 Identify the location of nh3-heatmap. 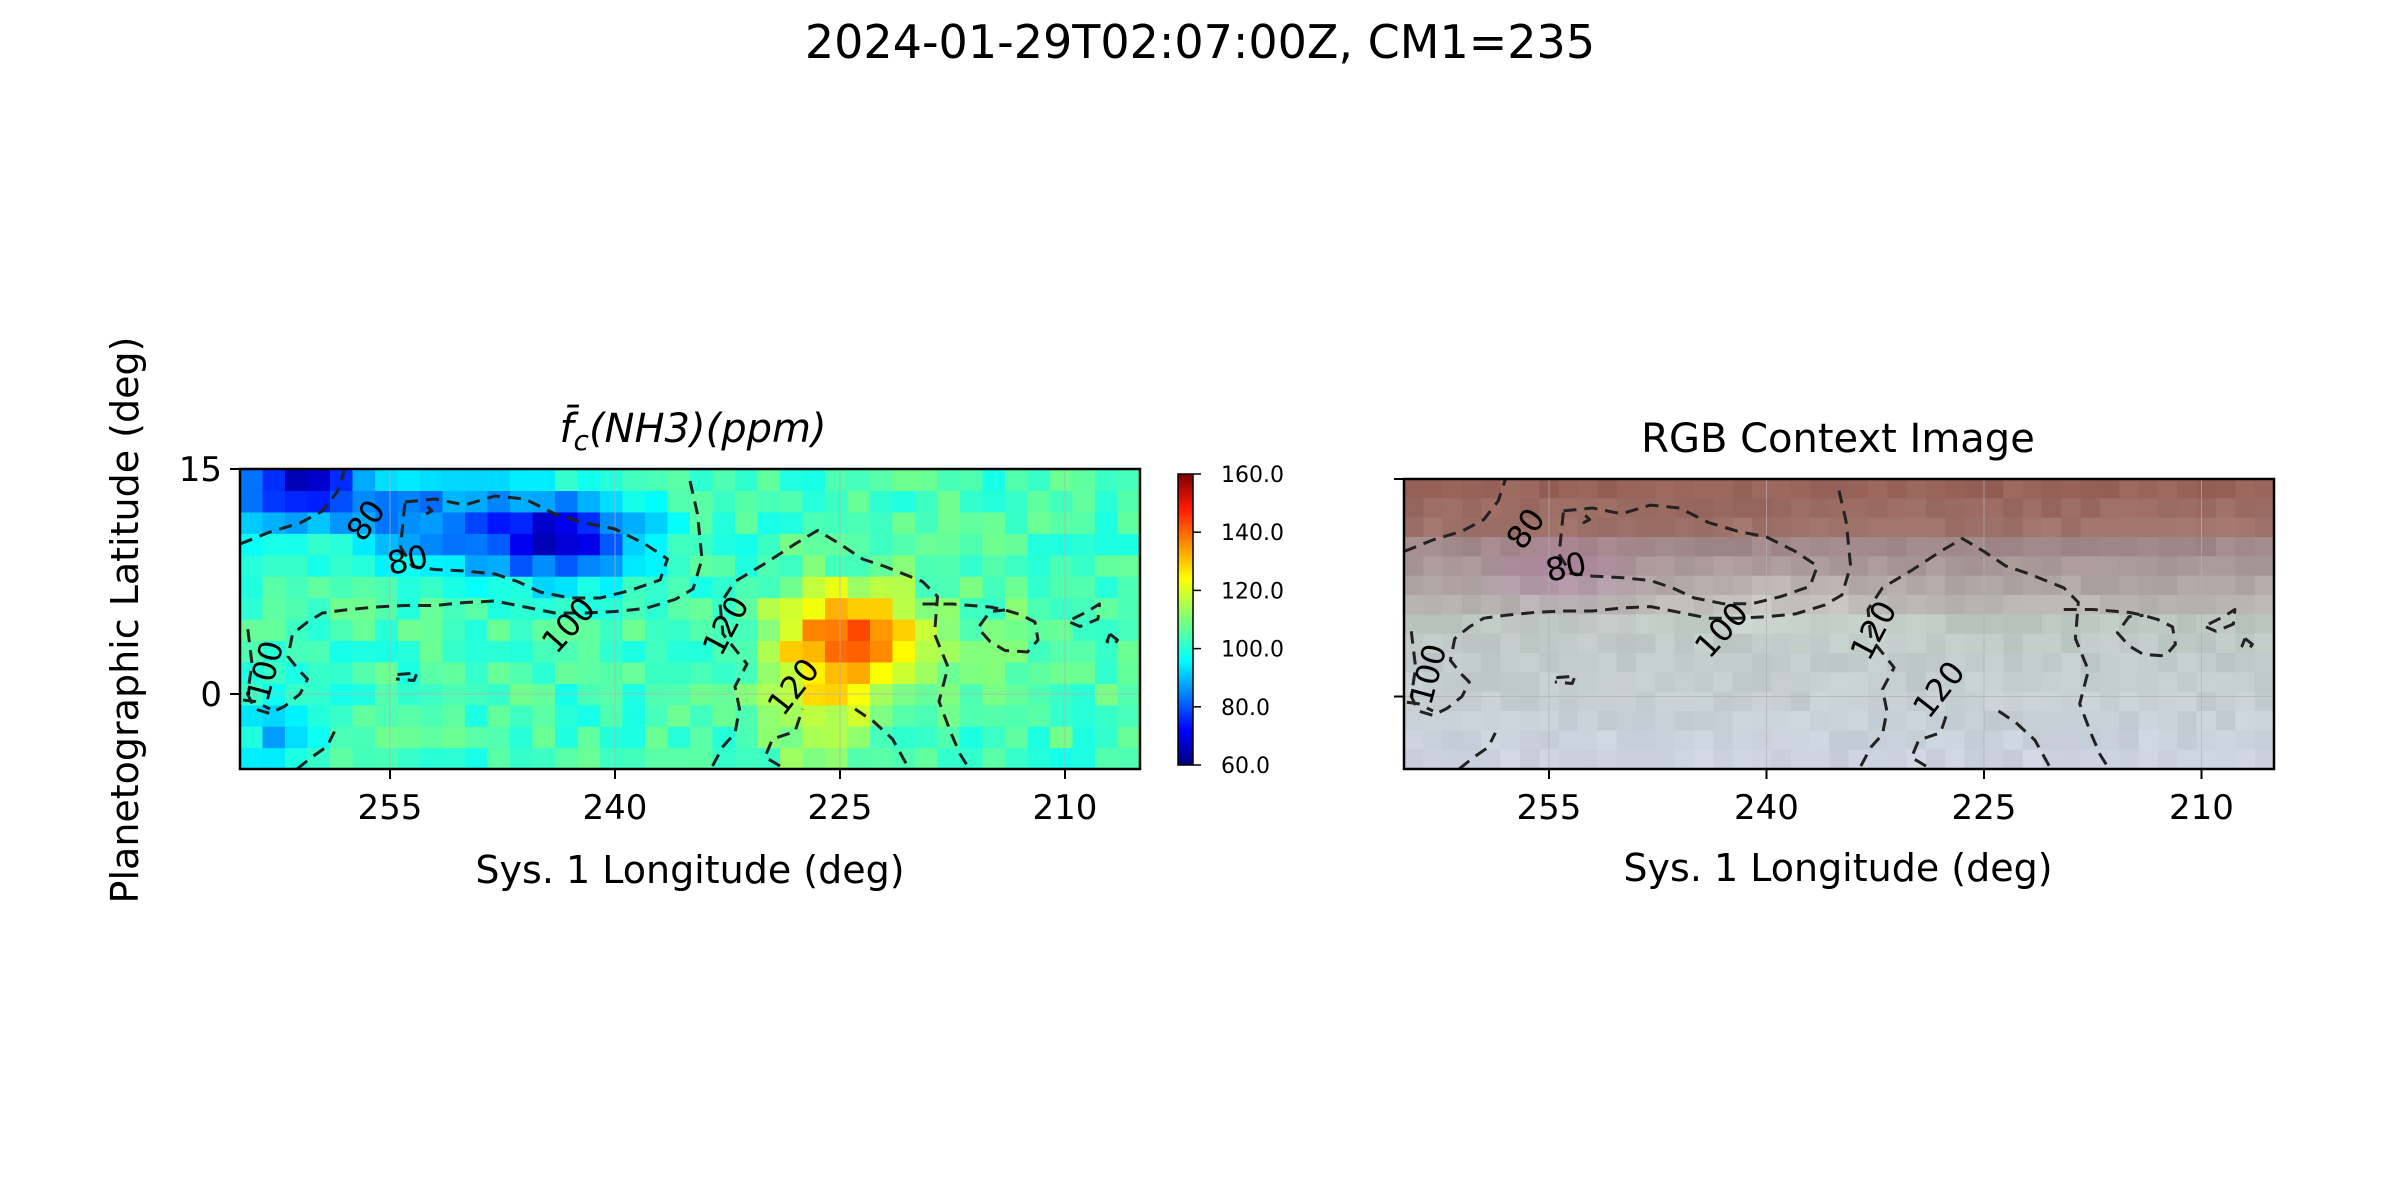
(690, 619).